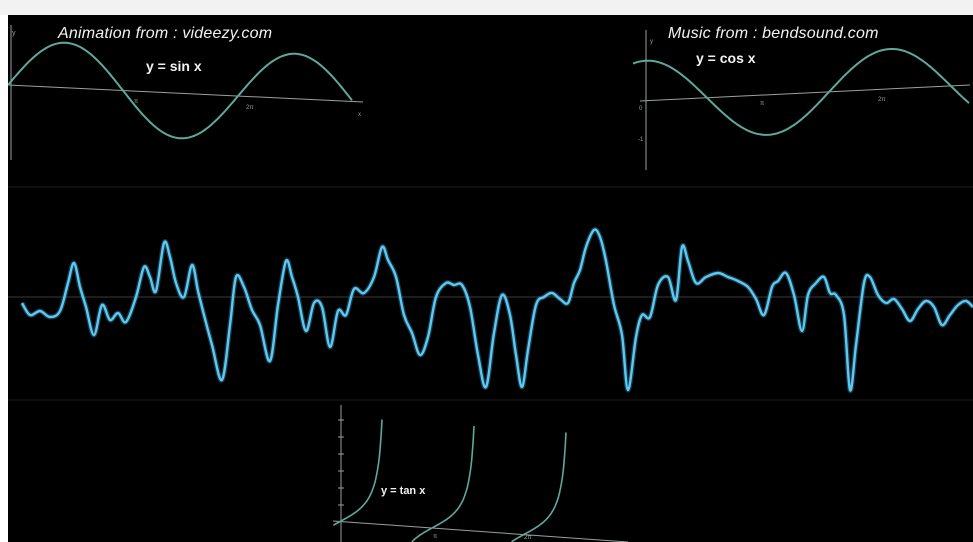 The width and height of the screenshot is (973, 542). What do you see at coordinates (14, 33) in the screenshot?
I see `sine-y-label: y` at bounding box center [14, 33].